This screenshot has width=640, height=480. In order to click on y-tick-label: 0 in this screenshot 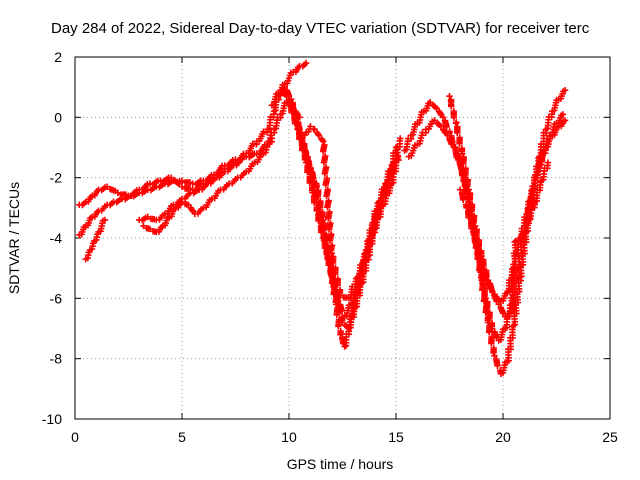, I will do `click(58, 117)`.